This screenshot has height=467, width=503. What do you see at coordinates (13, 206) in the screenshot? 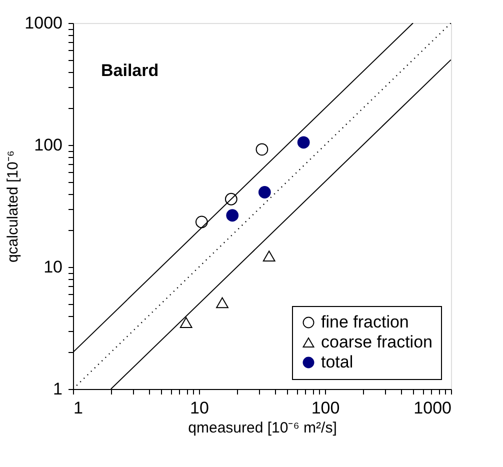
I see `y-axis-title: qcalculated [10⁻⁶` at bounding box center [13, 206].